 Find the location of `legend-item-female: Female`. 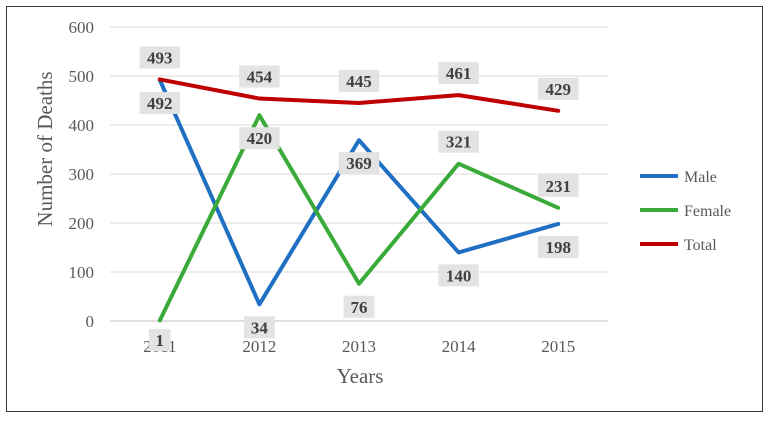

legend-item-female: Female is located at coordinates (685, 211).